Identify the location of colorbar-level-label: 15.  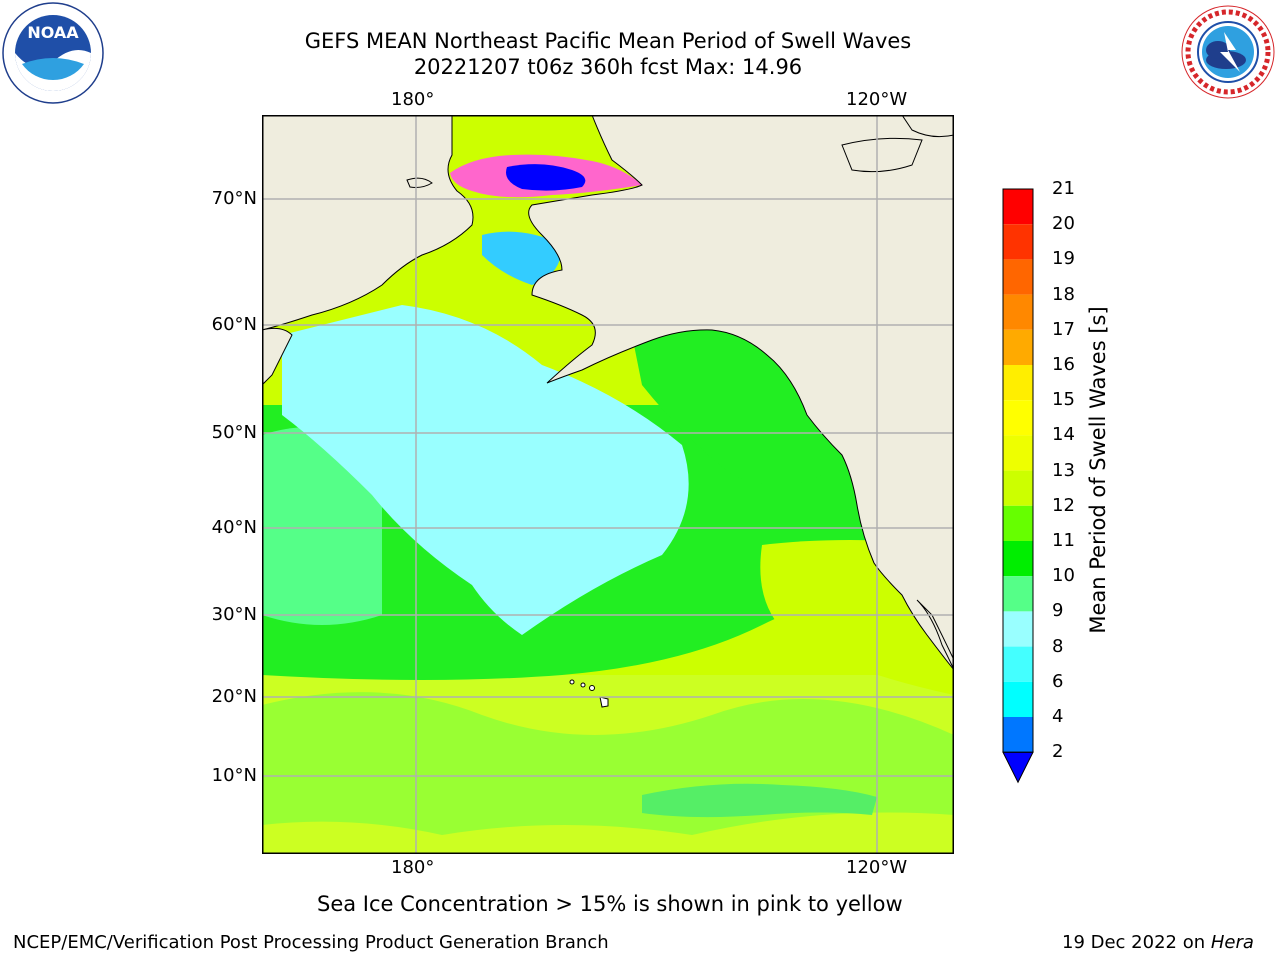
(1063, 400).